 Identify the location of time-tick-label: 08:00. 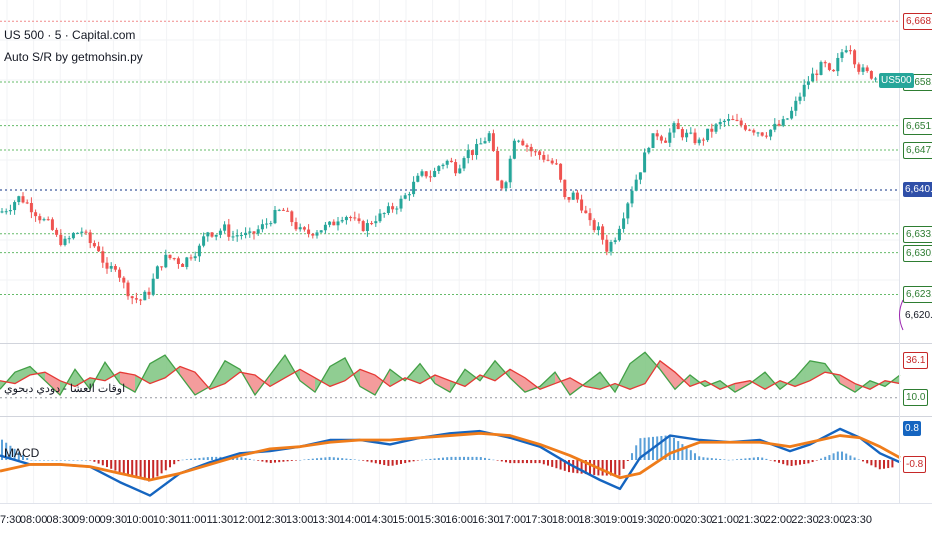
(33, 520).